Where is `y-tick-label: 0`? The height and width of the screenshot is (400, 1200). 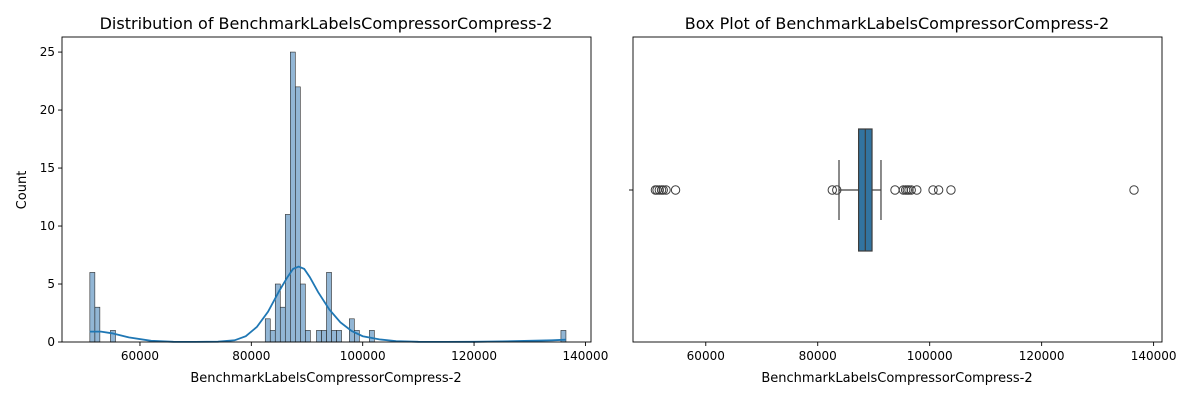
y-tick-label: 0 is located at coordinates (51, 342).